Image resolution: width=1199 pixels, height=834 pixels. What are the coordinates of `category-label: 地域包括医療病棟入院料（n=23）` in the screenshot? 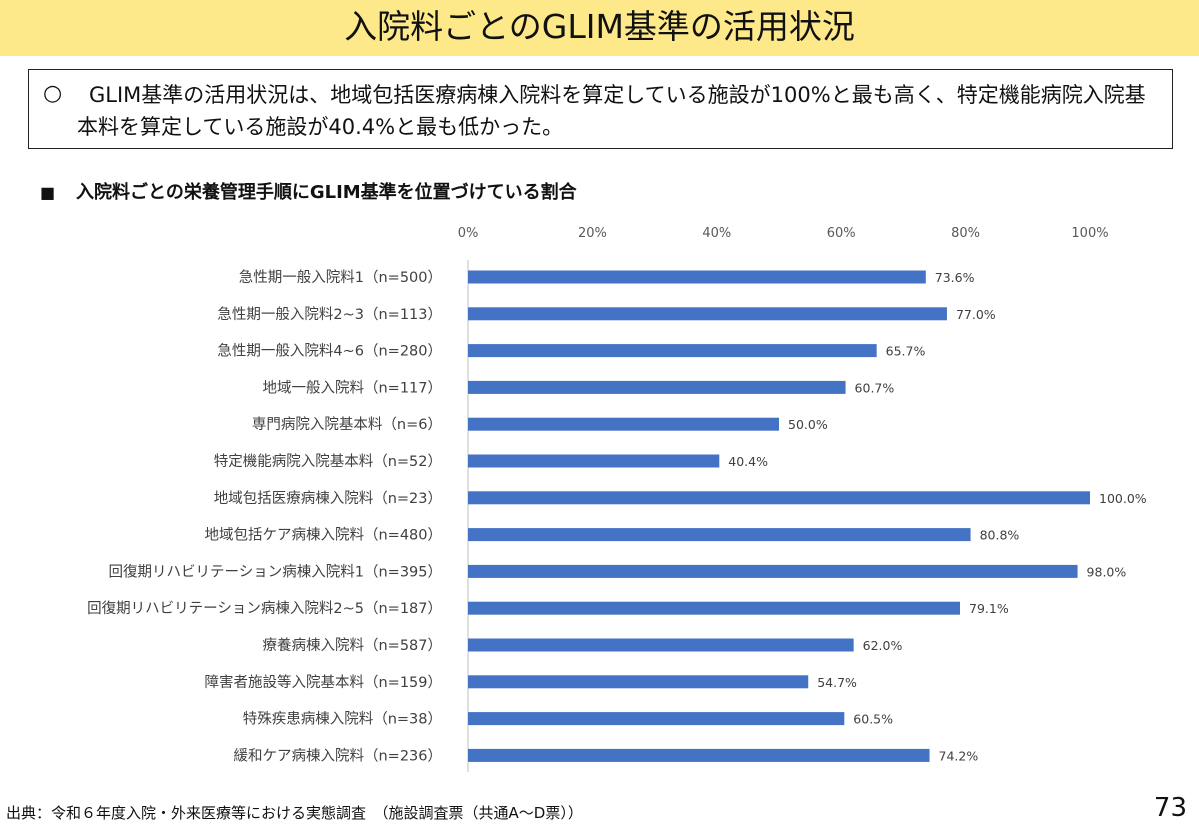 It's located at (328, 498).